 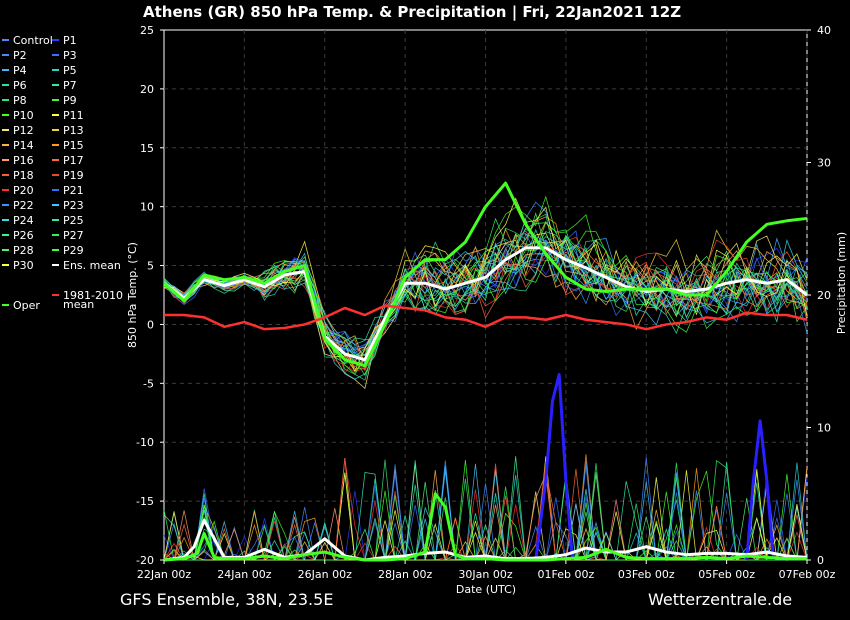 What do you see at coordinates (33, 40) in the screenshot?
I see `legend-label: Control` at bounding box center [33, 40].